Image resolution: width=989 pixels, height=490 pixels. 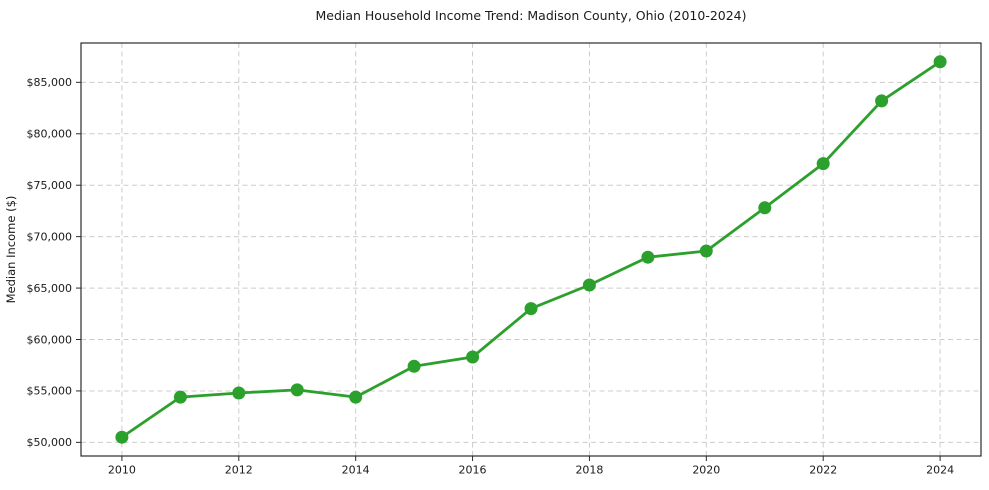 I want to click on y-tick-label: $50,000, so click(x=50, y=442).